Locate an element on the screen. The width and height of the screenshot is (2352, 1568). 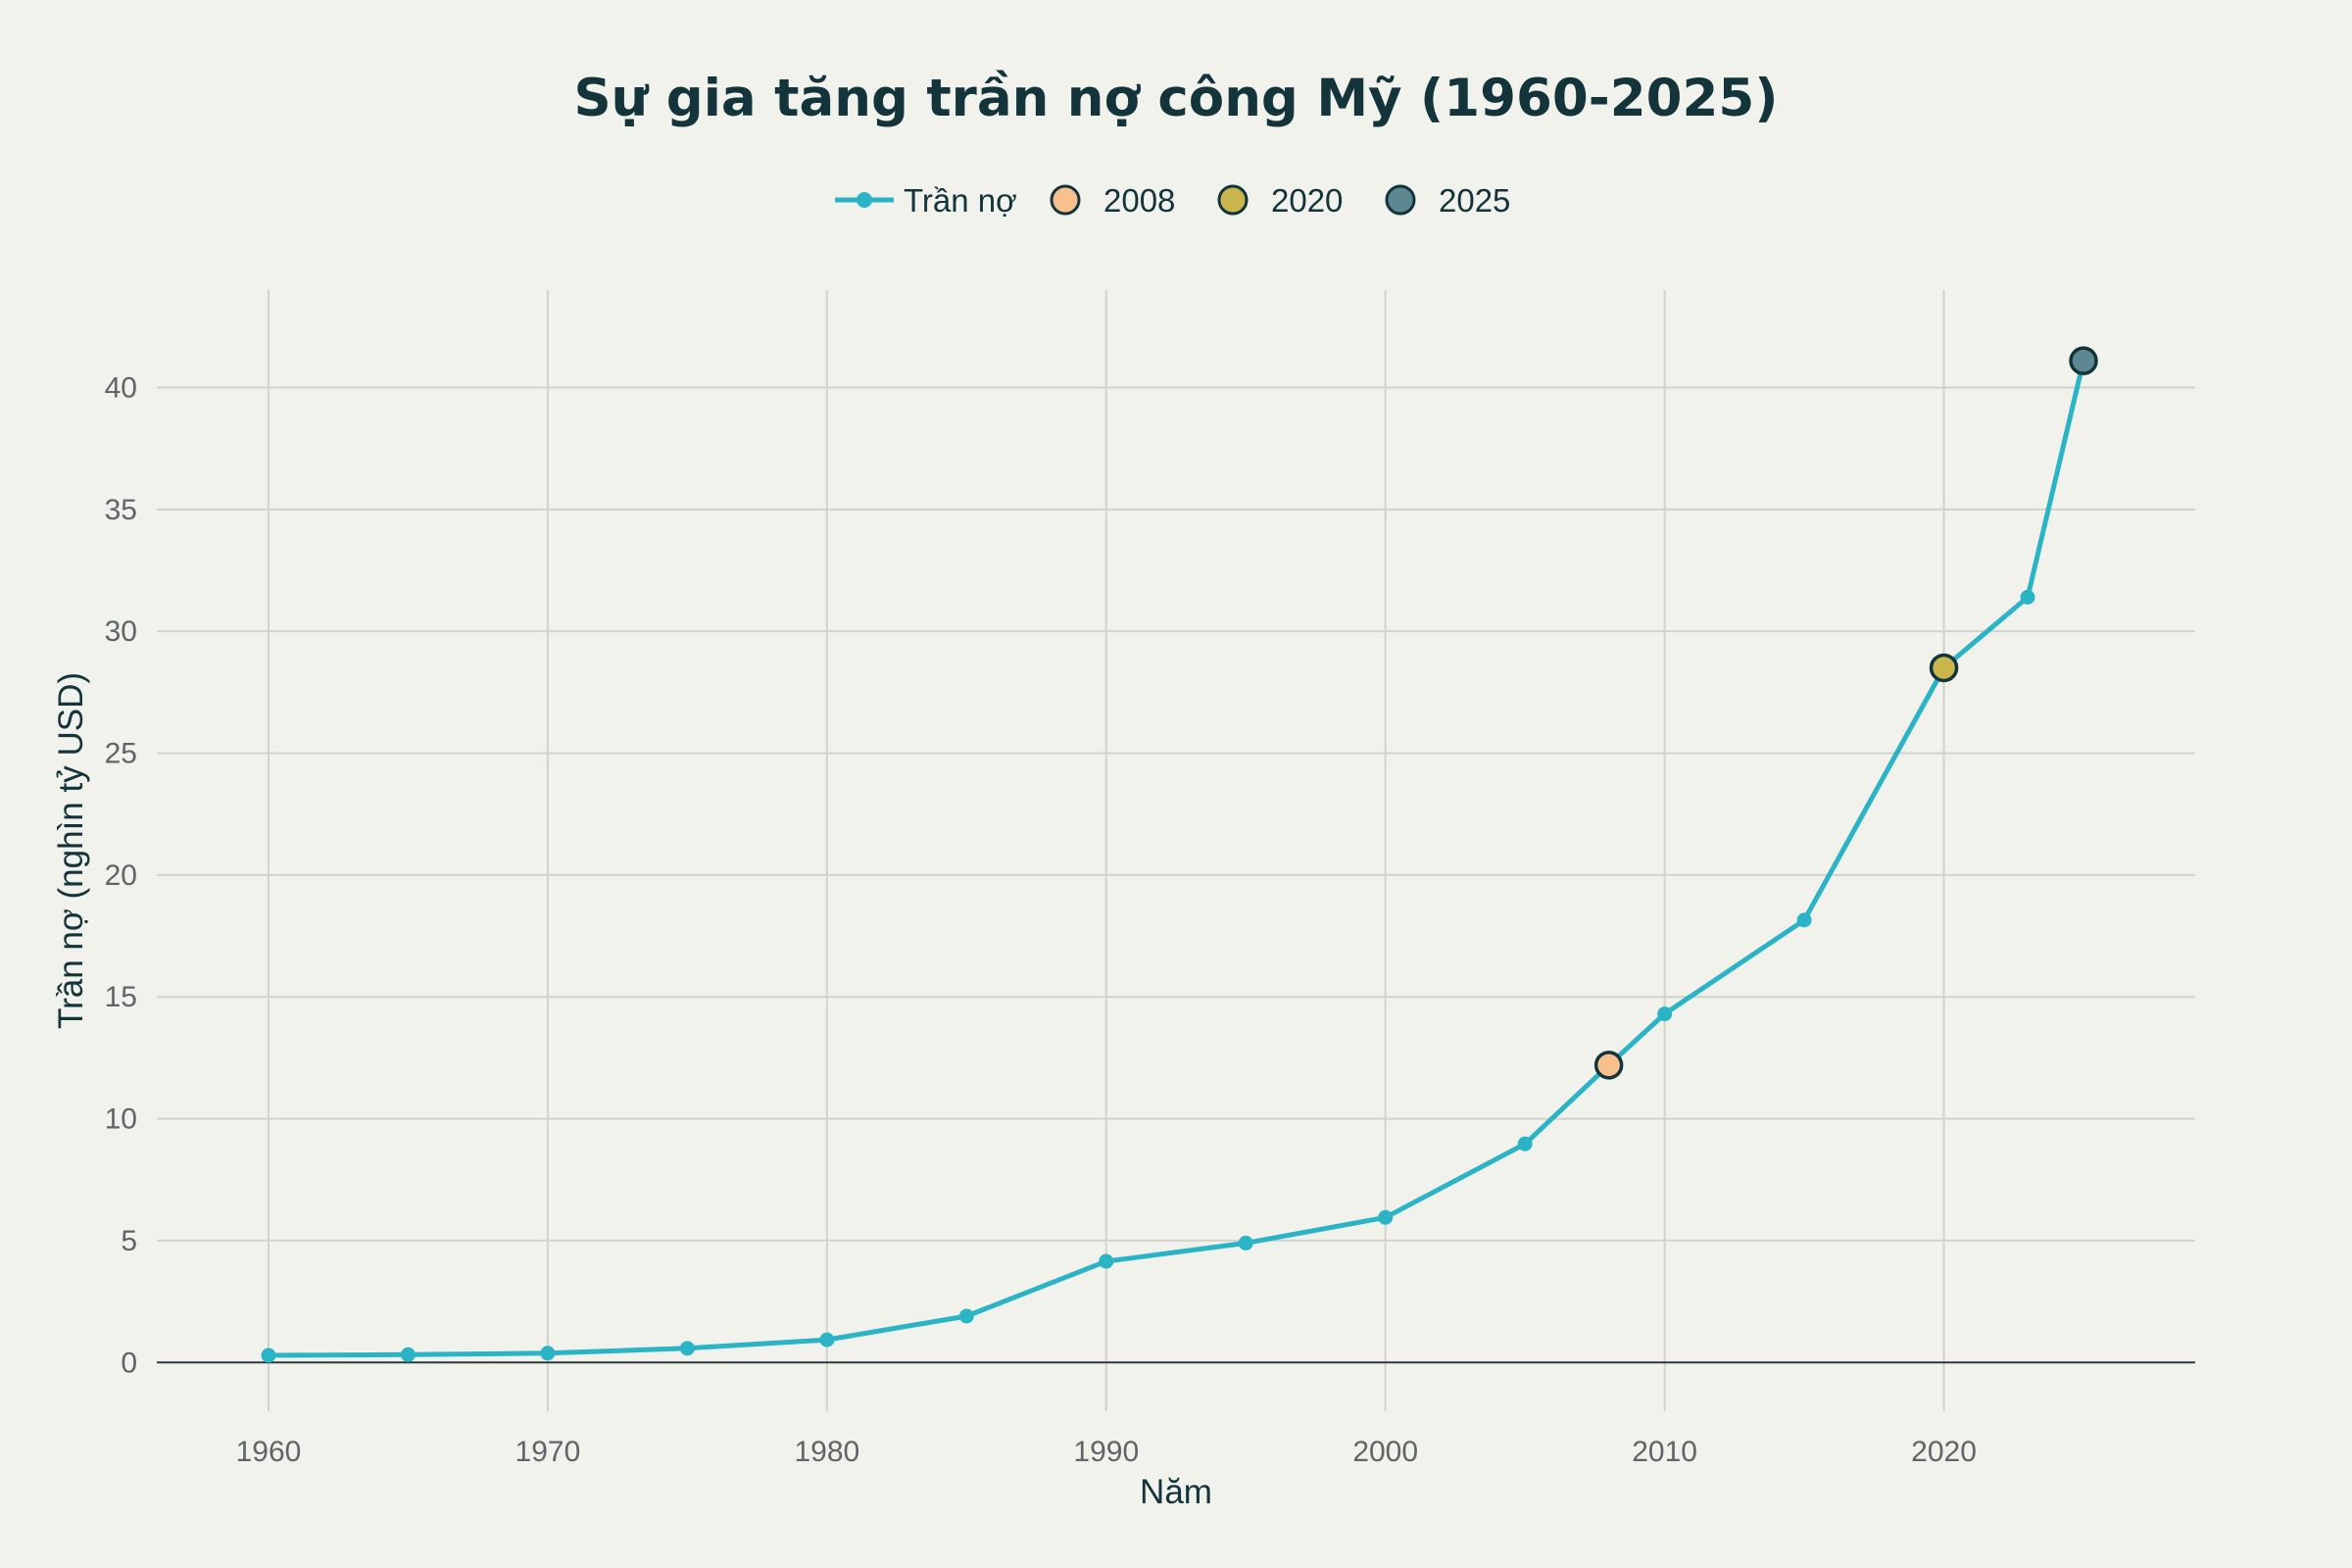
x-tick-label: 2000 is located at coordinates (1385, 1452).